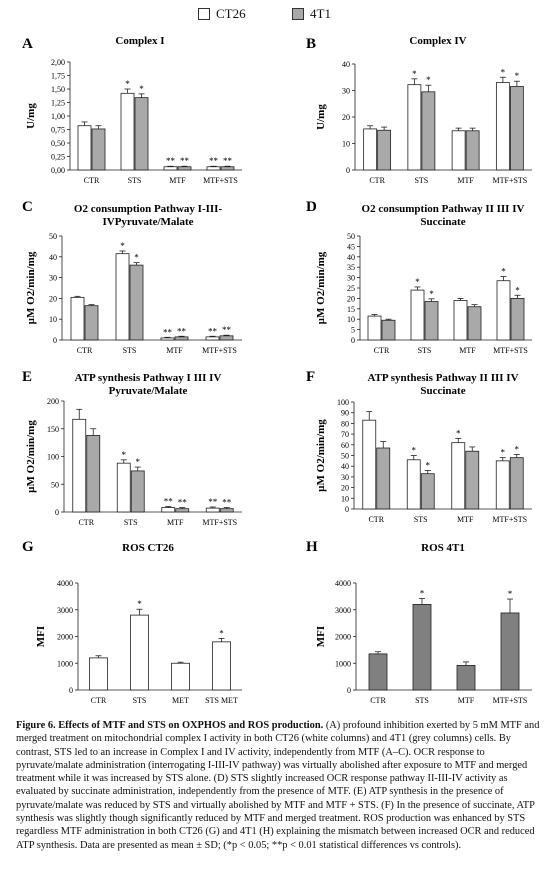 The width and height of the screenshot is (554, 872). Describe the element at coordinates (58, 62) in the screenshot. I see `y-tick-label: 2,00` at that location.